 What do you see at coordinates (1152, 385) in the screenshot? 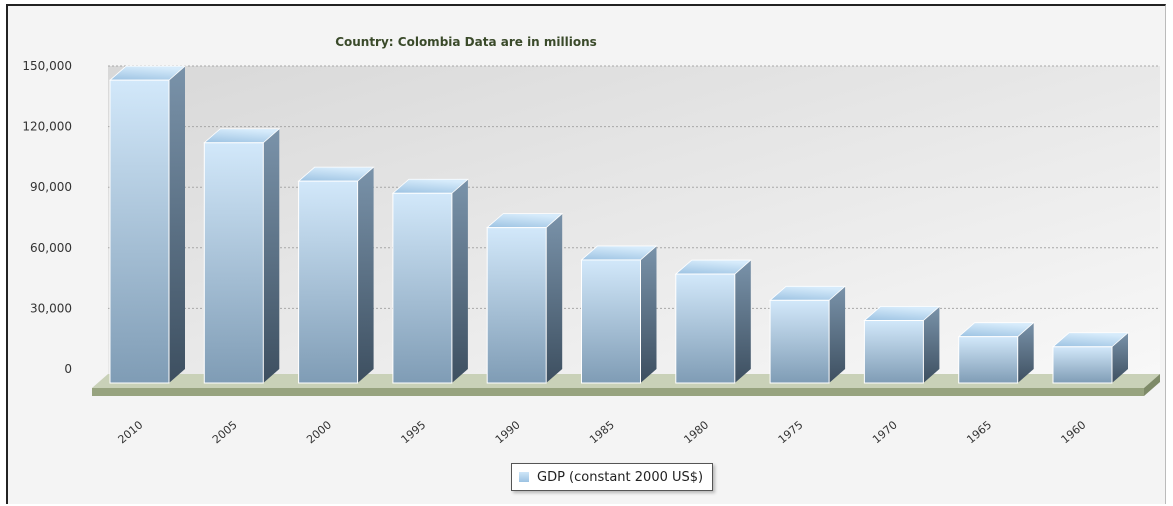
I see `floor-side` at bounding box center [1152, 385].